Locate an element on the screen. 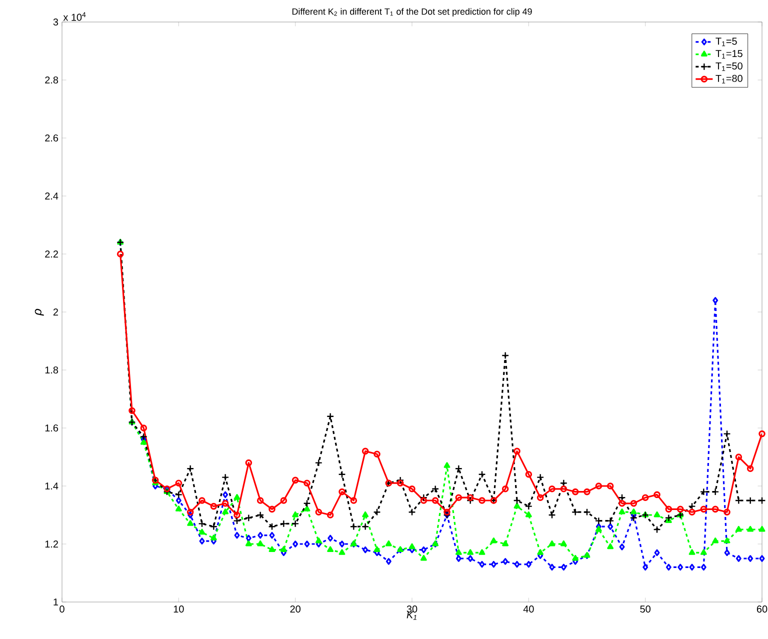  y-tick-label: 2.2 is located at coordinates (51, 254).